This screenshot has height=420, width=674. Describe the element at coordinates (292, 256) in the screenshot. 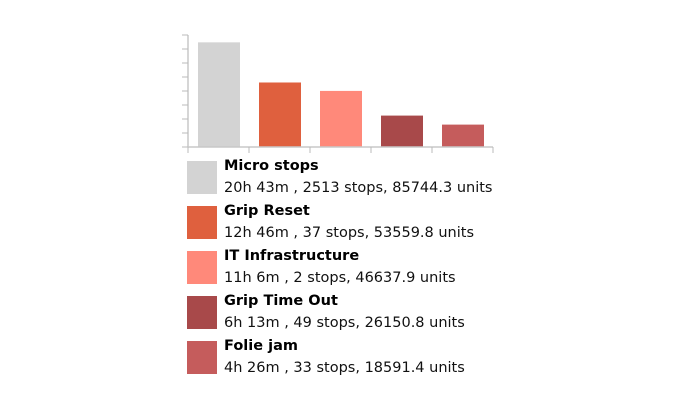

I see `legend-title: IT Infrastructure` at that location.